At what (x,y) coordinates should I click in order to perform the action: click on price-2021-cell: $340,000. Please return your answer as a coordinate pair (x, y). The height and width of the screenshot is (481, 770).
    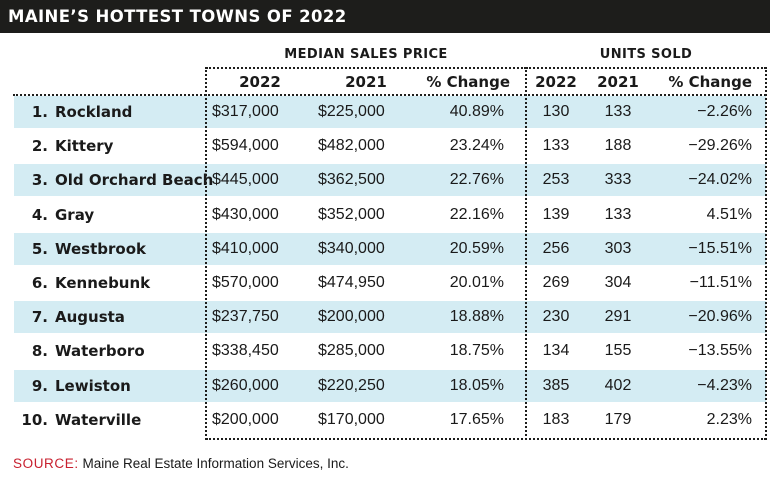
    Looking at the image, I should click on (351, 248).